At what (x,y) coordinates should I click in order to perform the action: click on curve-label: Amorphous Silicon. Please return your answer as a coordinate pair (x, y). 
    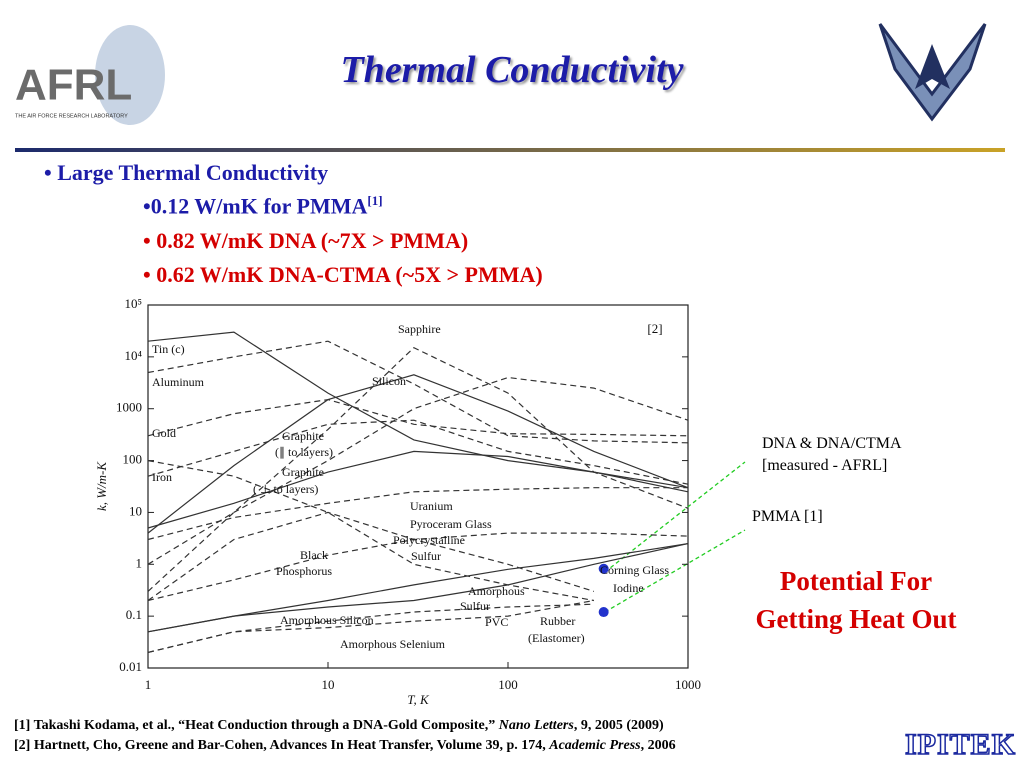
    Looking at the image, I should click on (327, 620).